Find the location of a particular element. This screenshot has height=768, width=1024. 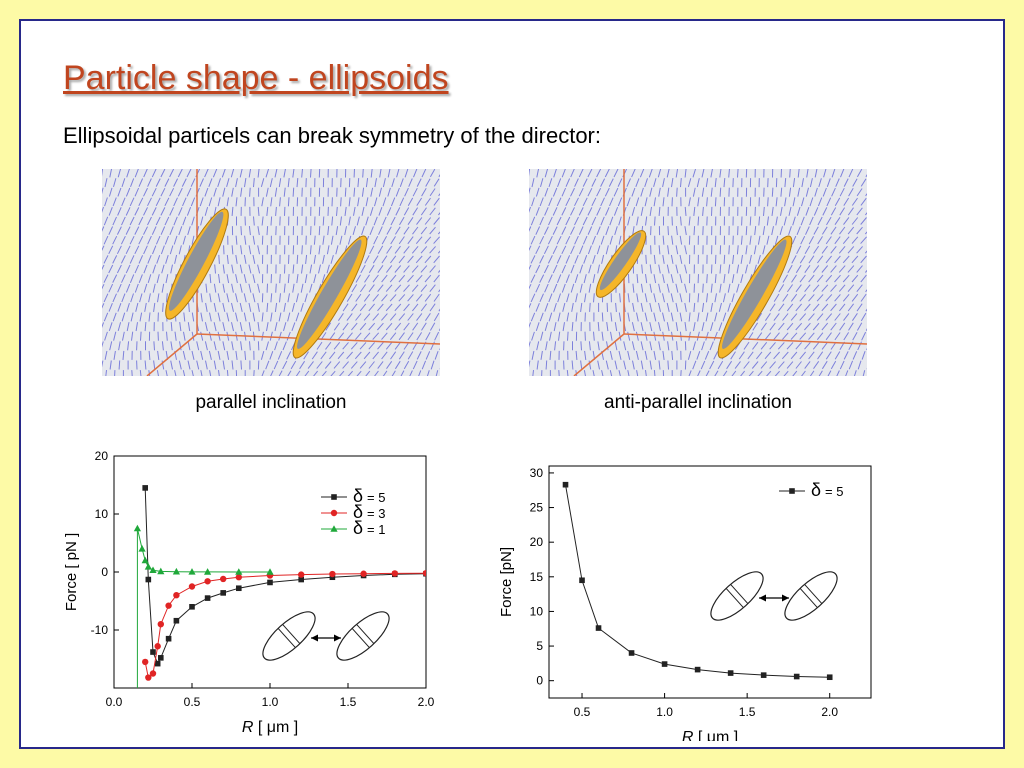

director-field is located at coordinates (271, 272).